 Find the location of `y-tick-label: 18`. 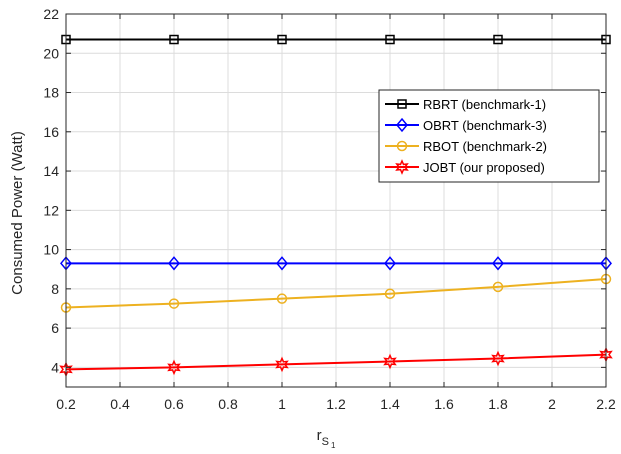

y-tick-label: 18 is located at coordinates (51, 93).